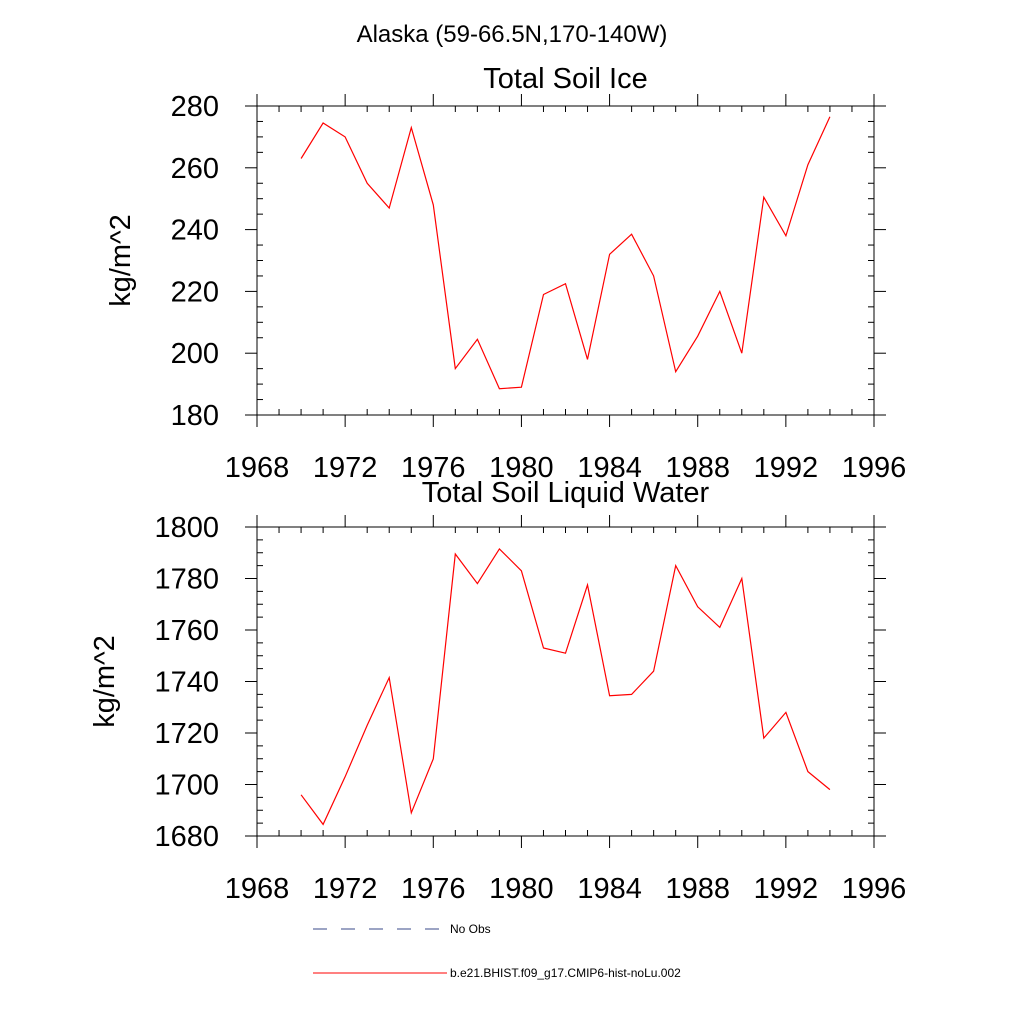 Image resolution: width=1024 pixels, height=1024 pixels. I want to click on y-tick-label: 1760, so click(186, 631).